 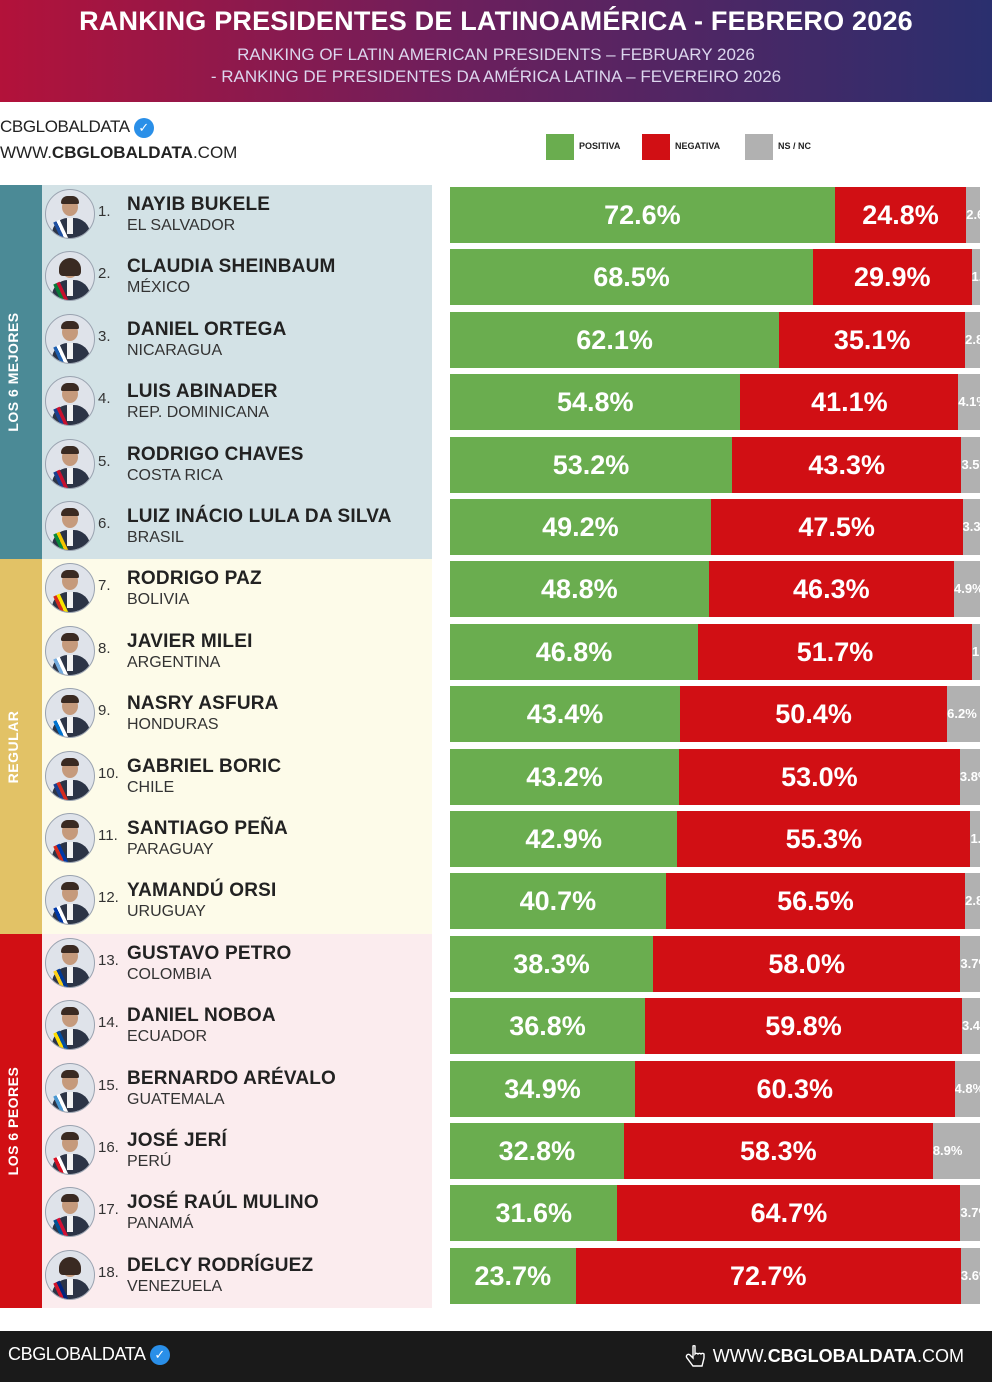 I want to click on bar-segment-negativa: 56.5%, so click(x=815, y=901).